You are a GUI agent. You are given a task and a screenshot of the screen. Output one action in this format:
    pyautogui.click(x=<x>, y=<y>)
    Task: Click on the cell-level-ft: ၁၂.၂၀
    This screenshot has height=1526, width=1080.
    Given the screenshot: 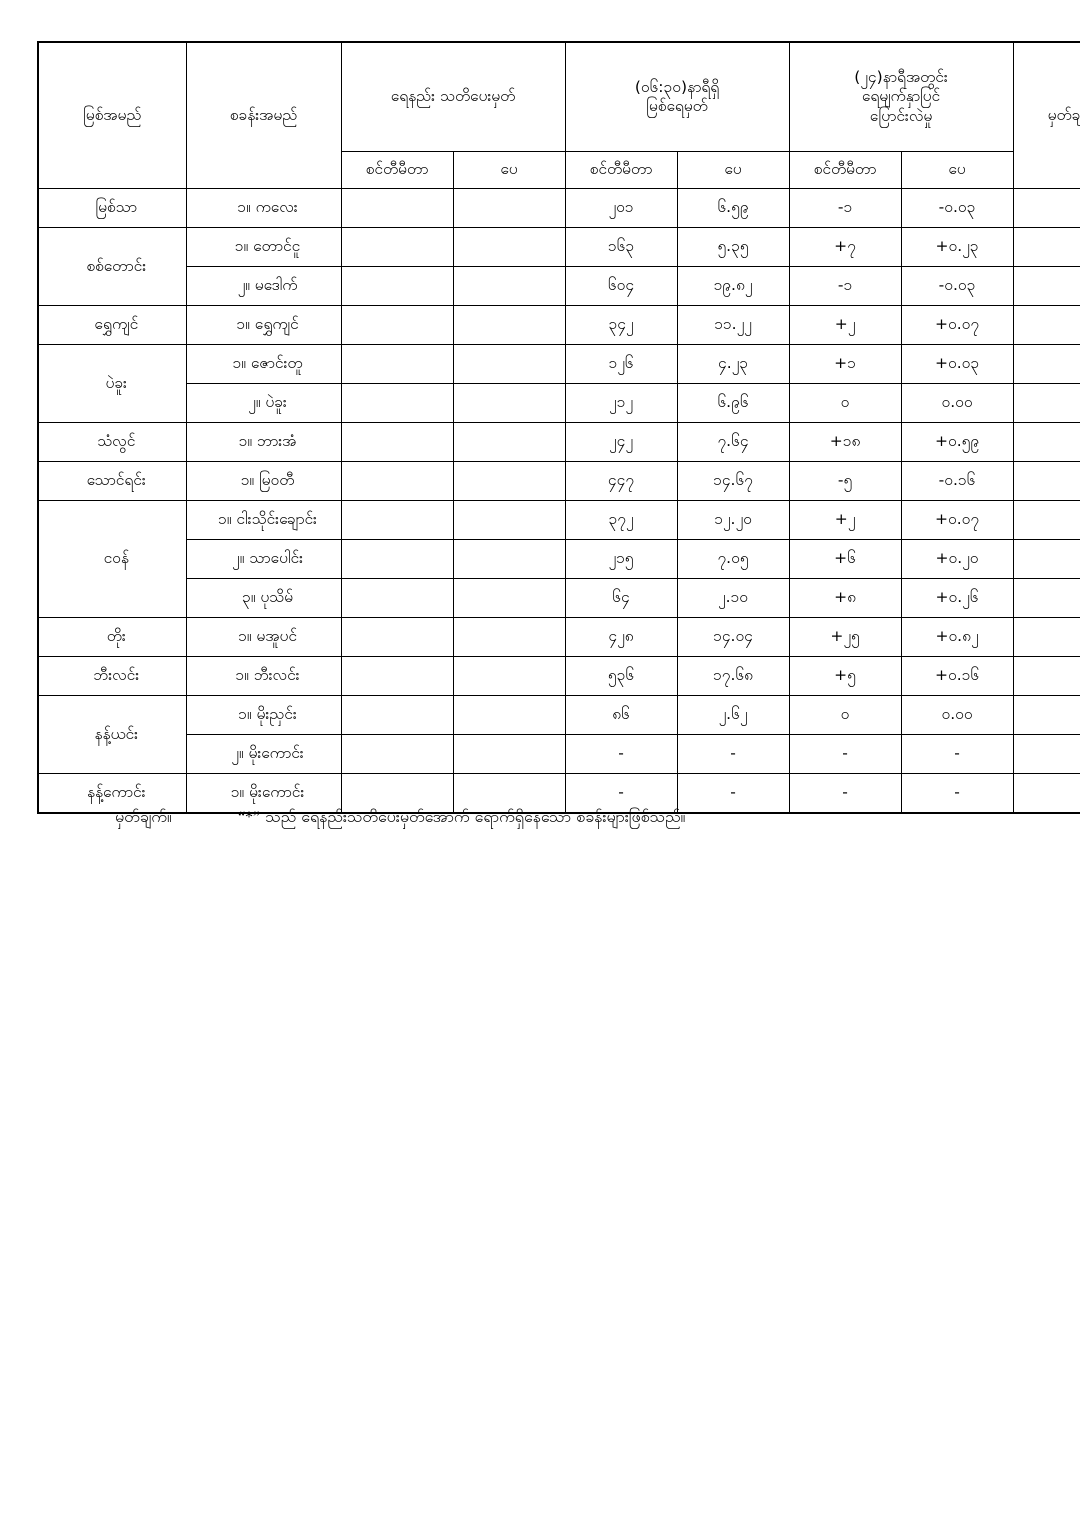 What is the action you would take?
    pyautogui.click(x=733, y=520)
    